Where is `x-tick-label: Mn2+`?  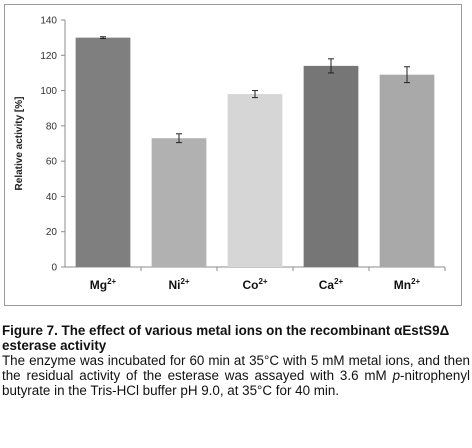 x-tick-label: Mn2+ is located at coordinates (407, 284).